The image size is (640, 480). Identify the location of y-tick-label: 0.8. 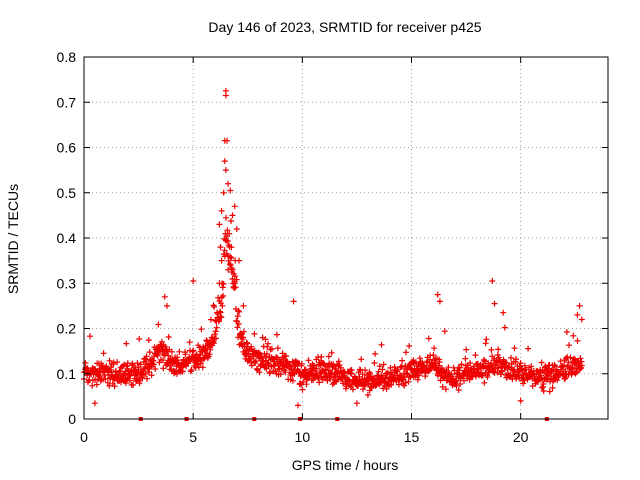
(67, 57).